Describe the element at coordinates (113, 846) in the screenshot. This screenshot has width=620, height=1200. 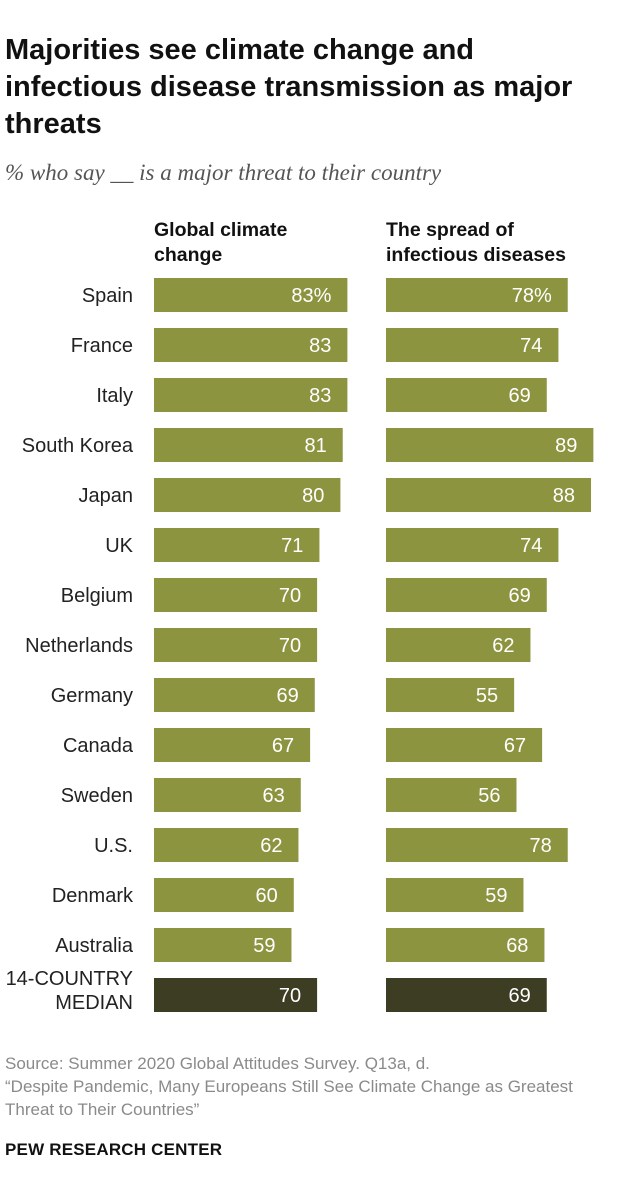
I see `category-label: U.S.` at that location.